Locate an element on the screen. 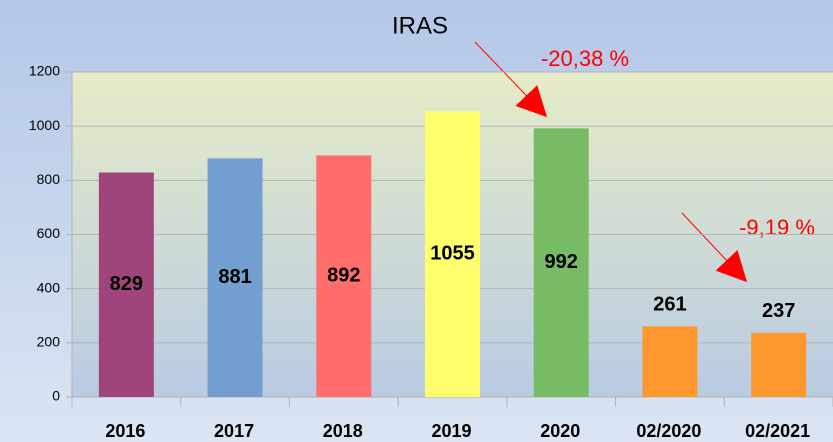 This screenshot has width=833, height=442. y-tick-label: 1200 is located at coordinates (44, 71).